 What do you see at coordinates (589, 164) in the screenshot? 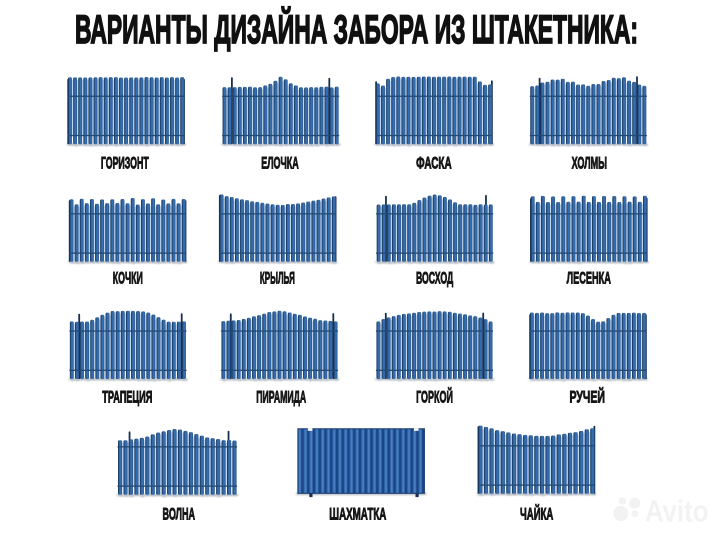
I see `svg-text: ХОЛМЫ` at bounding box center [589, 164].